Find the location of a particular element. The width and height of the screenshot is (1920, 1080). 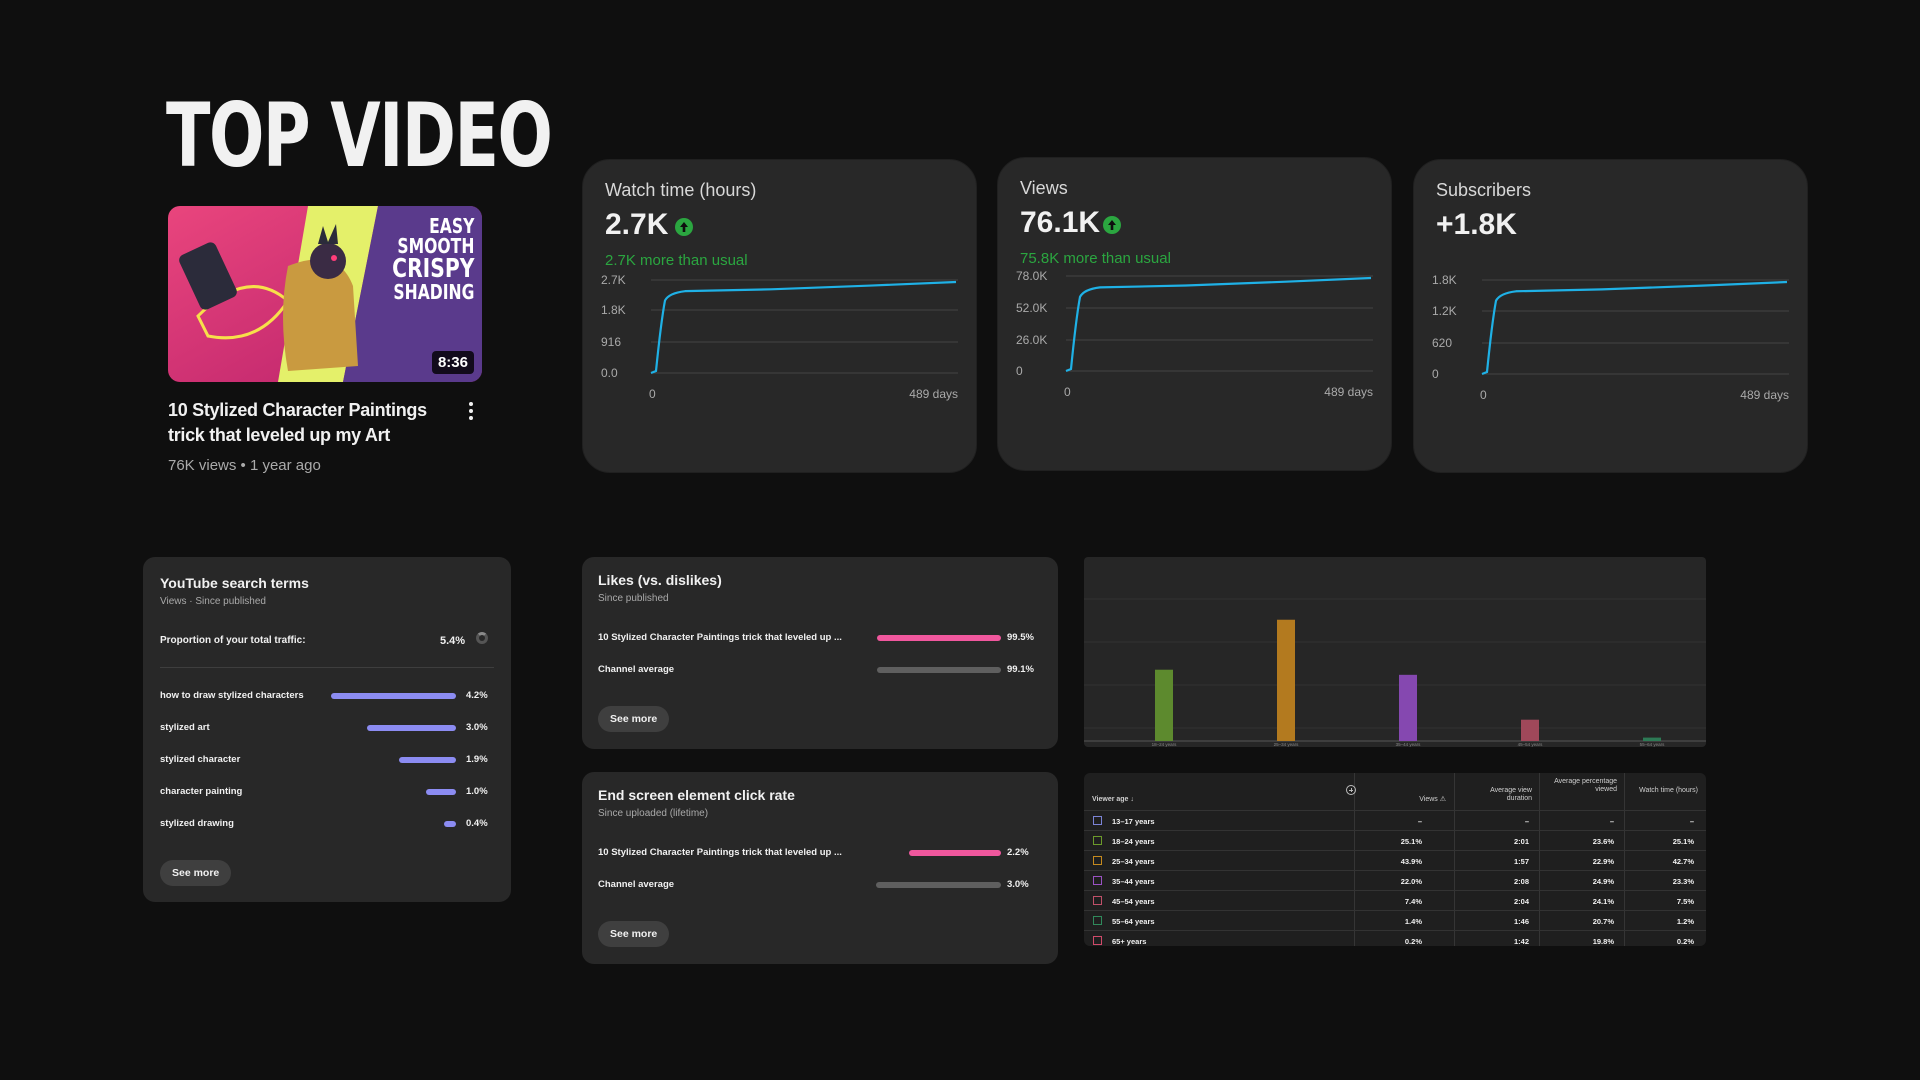

table-row: 25–34 years 43.9% 1:57 22.9% 42.7% is located at coordinates (1395, 860).